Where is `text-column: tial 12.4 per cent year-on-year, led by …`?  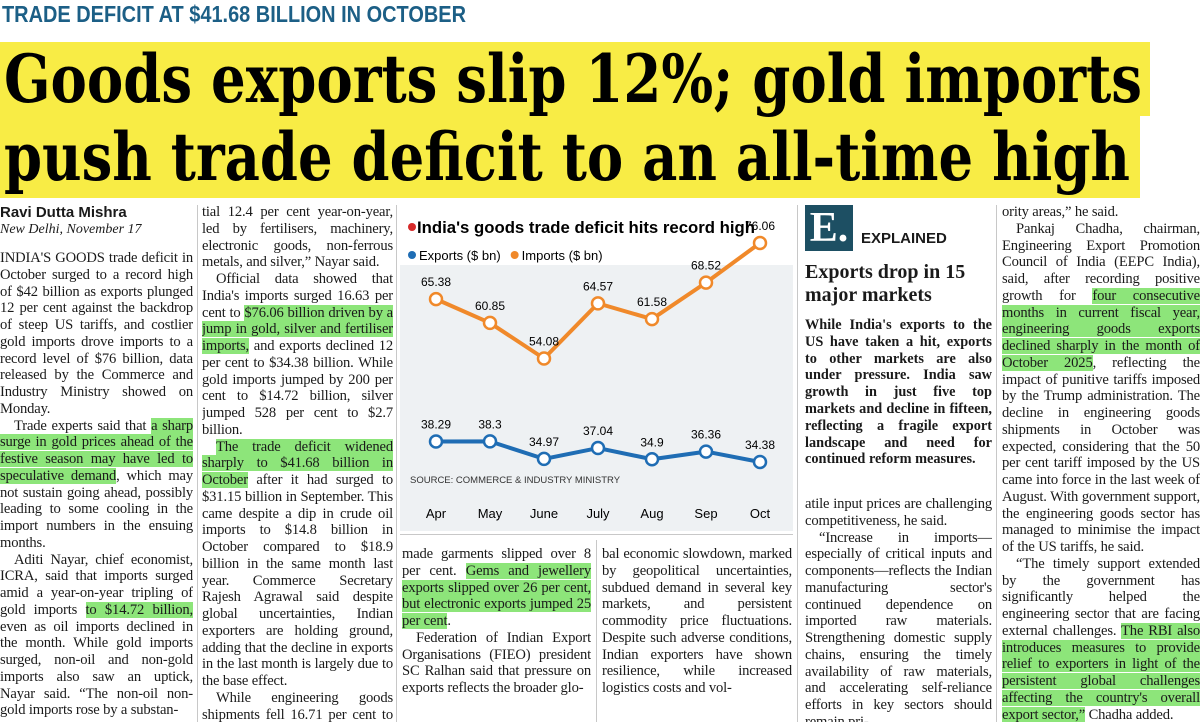
text-column: tial 12.4 per cent year-on-year, led by … is located at coordinates (297, 463).